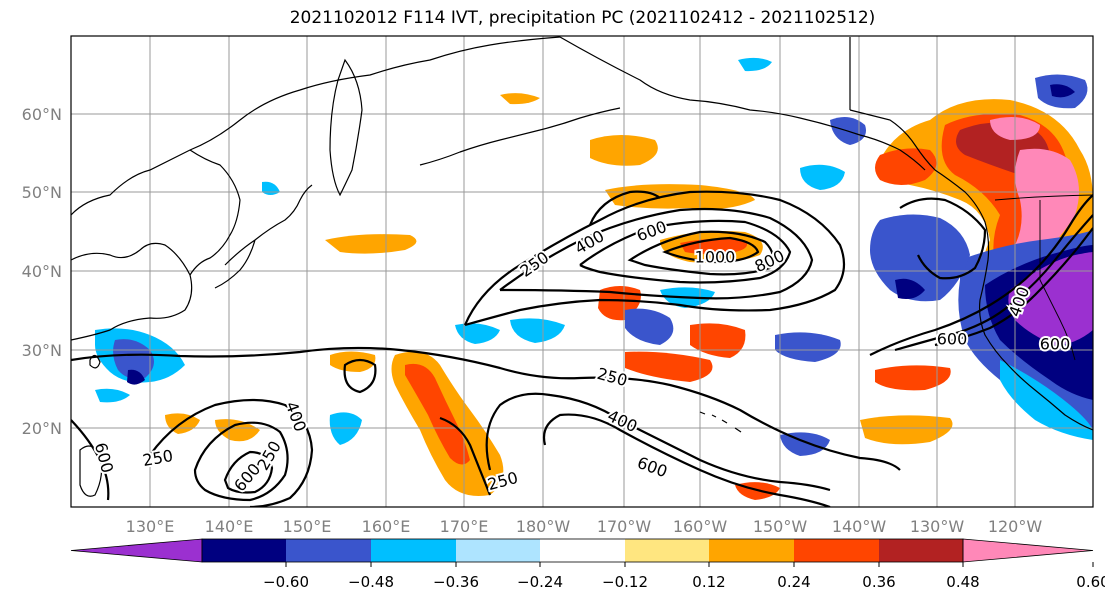  Describe the element at coordinates (543, 526) in the screenshot. I see `longitude-label: 180°W` at that location.